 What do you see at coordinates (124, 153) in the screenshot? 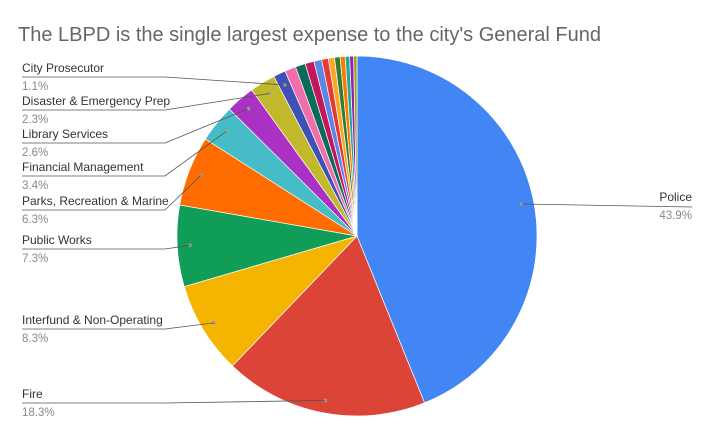
I see `leader-line-financial-management` at bounding box center [124, 153].